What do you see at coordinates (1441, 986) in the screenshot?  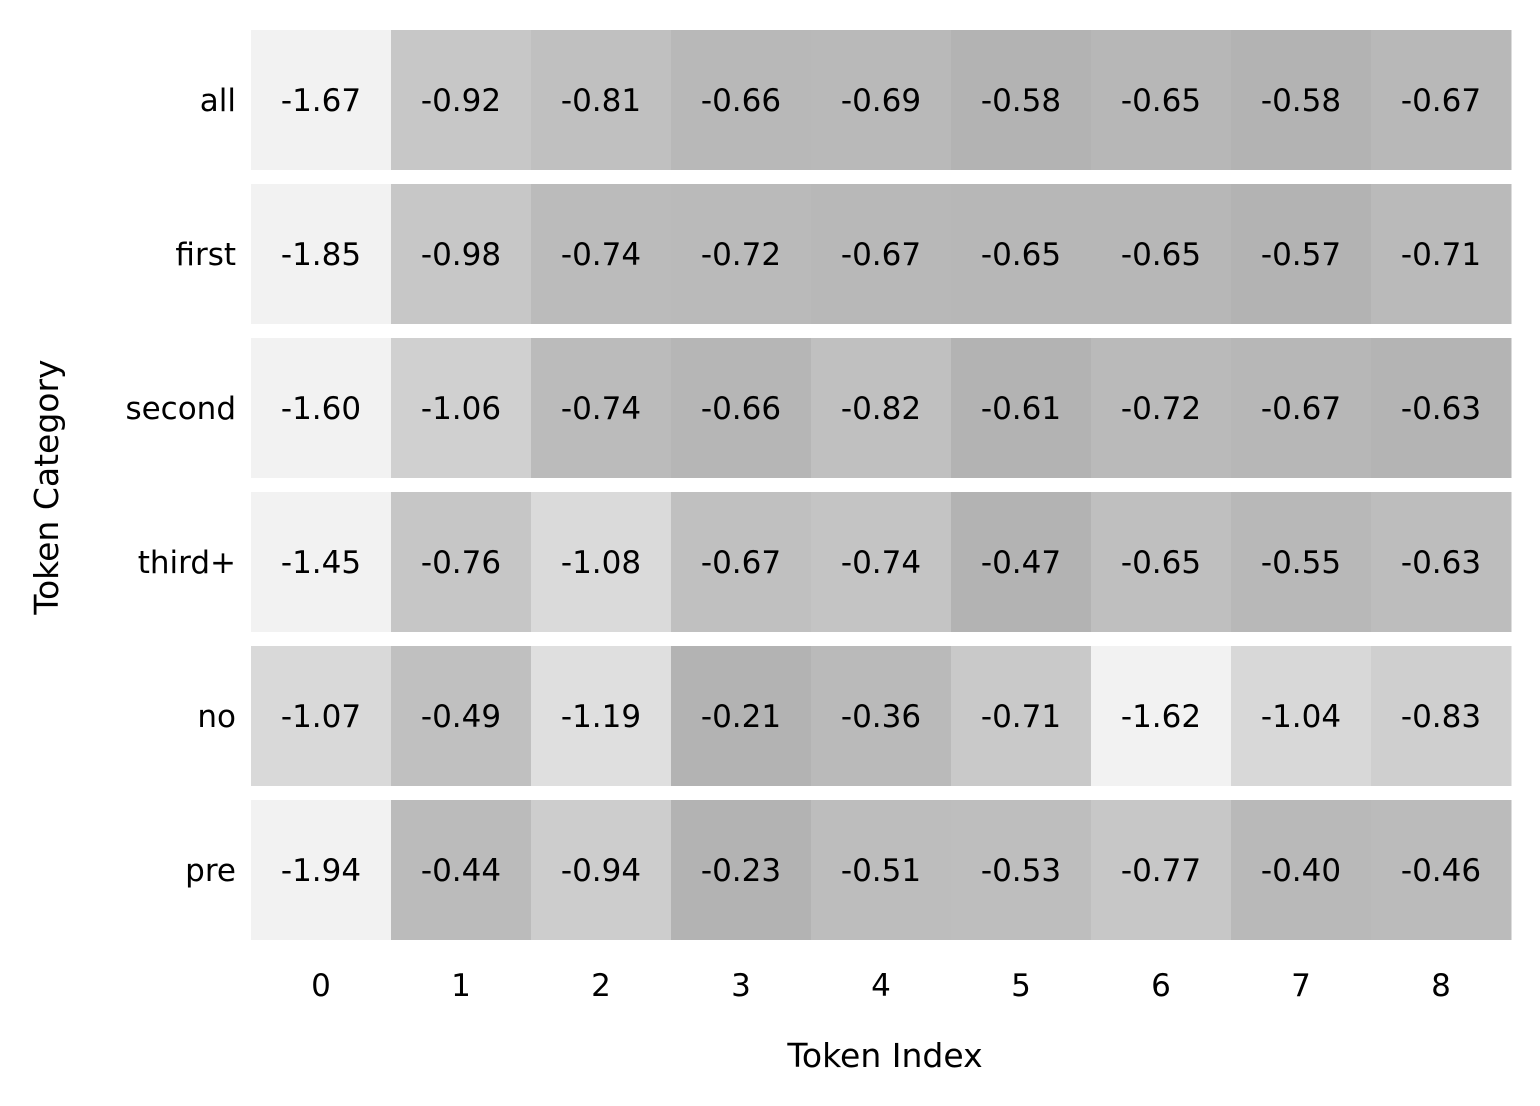 I see `x-tick-label: 8` at bounding box center [1441, 986].